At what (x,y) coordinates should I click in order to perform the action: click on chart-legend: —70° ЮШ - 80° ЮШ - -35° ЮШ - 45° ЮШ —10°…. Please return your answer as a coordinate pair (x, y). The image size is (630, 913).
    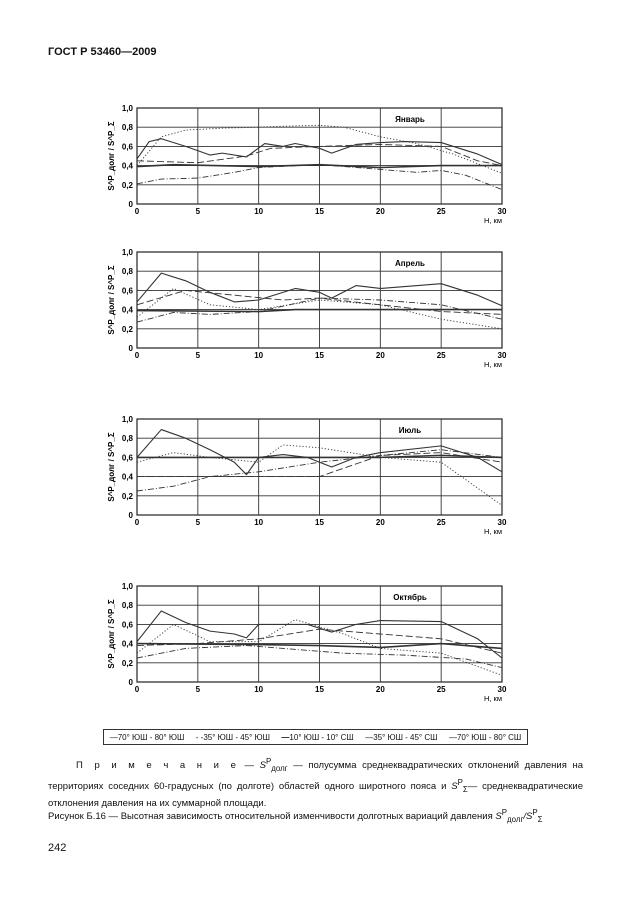
    Looking at the image, I should click on (315, 737).